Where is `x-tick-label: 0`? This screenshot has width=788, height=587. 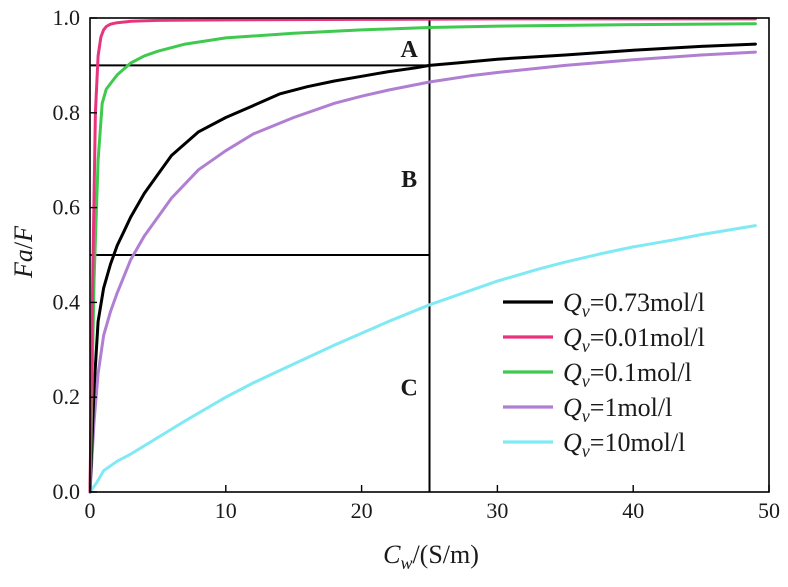 x-tick-label: 0 is located at coordinates (90, 510).